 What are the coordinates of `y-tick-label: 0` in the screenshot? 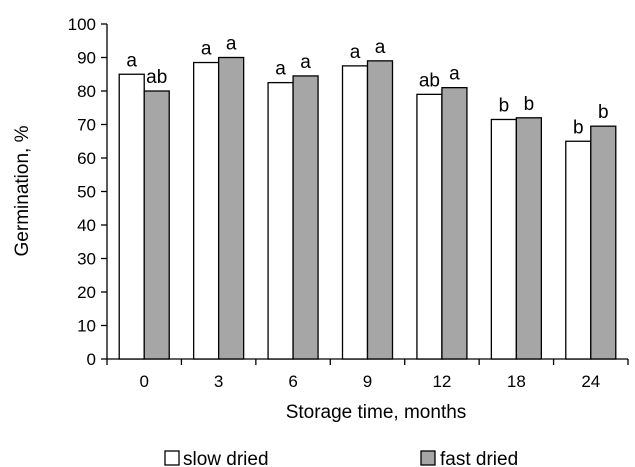 It's located at (91, 359).